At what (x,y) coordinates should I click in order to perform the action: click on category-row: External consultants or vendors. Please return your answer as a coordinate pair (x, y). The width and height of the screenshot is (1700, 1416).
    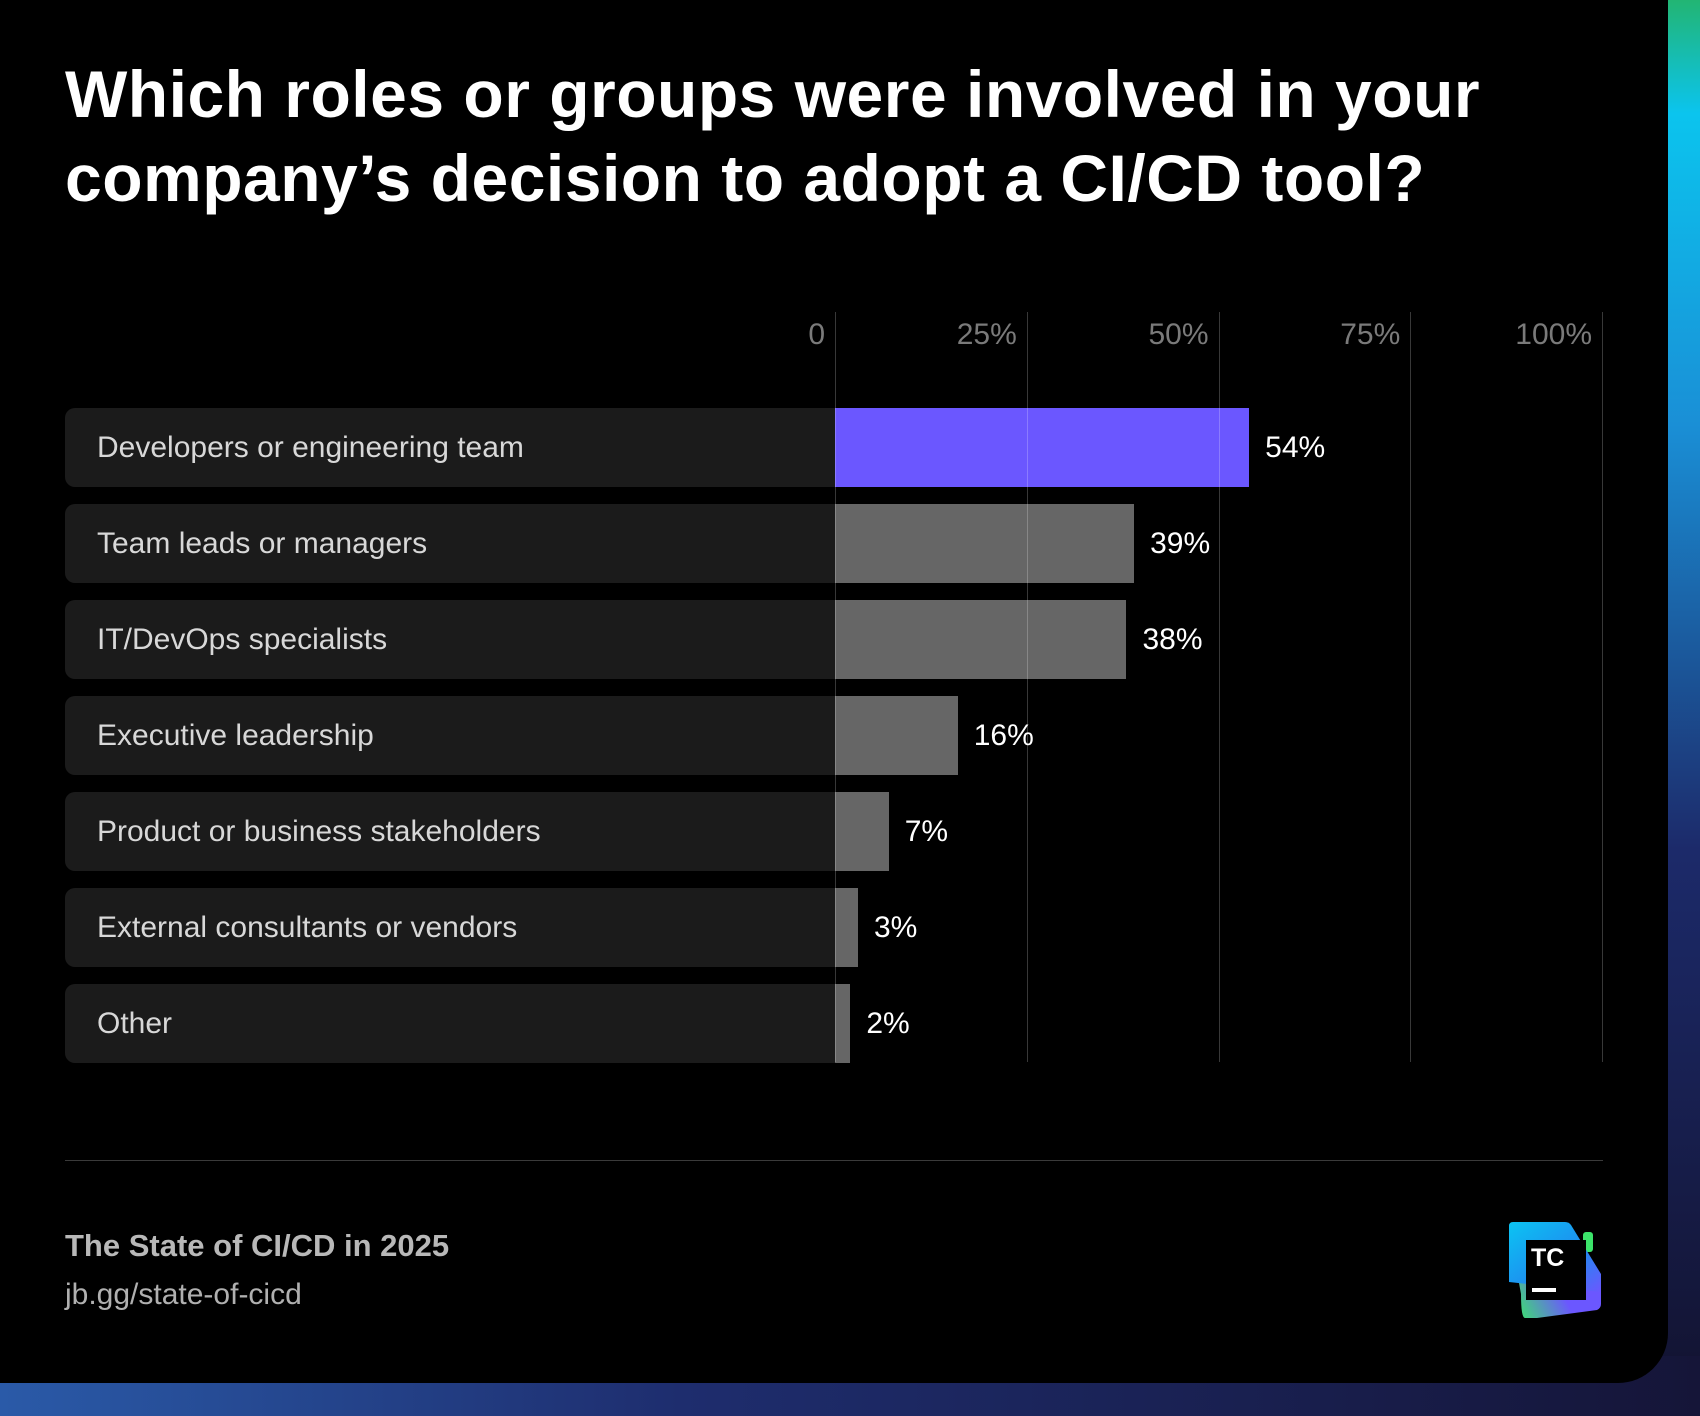
    Looking at the image, I should click on (450, 927).